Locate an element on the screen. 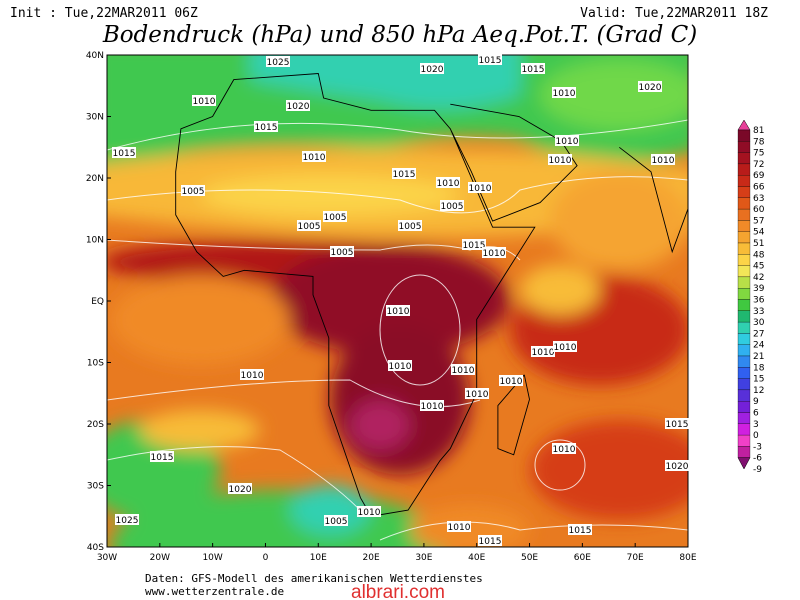 The width and height of the screenshot is (800, 600). colorbar-label: 48 is located at coordinates (759, 255).